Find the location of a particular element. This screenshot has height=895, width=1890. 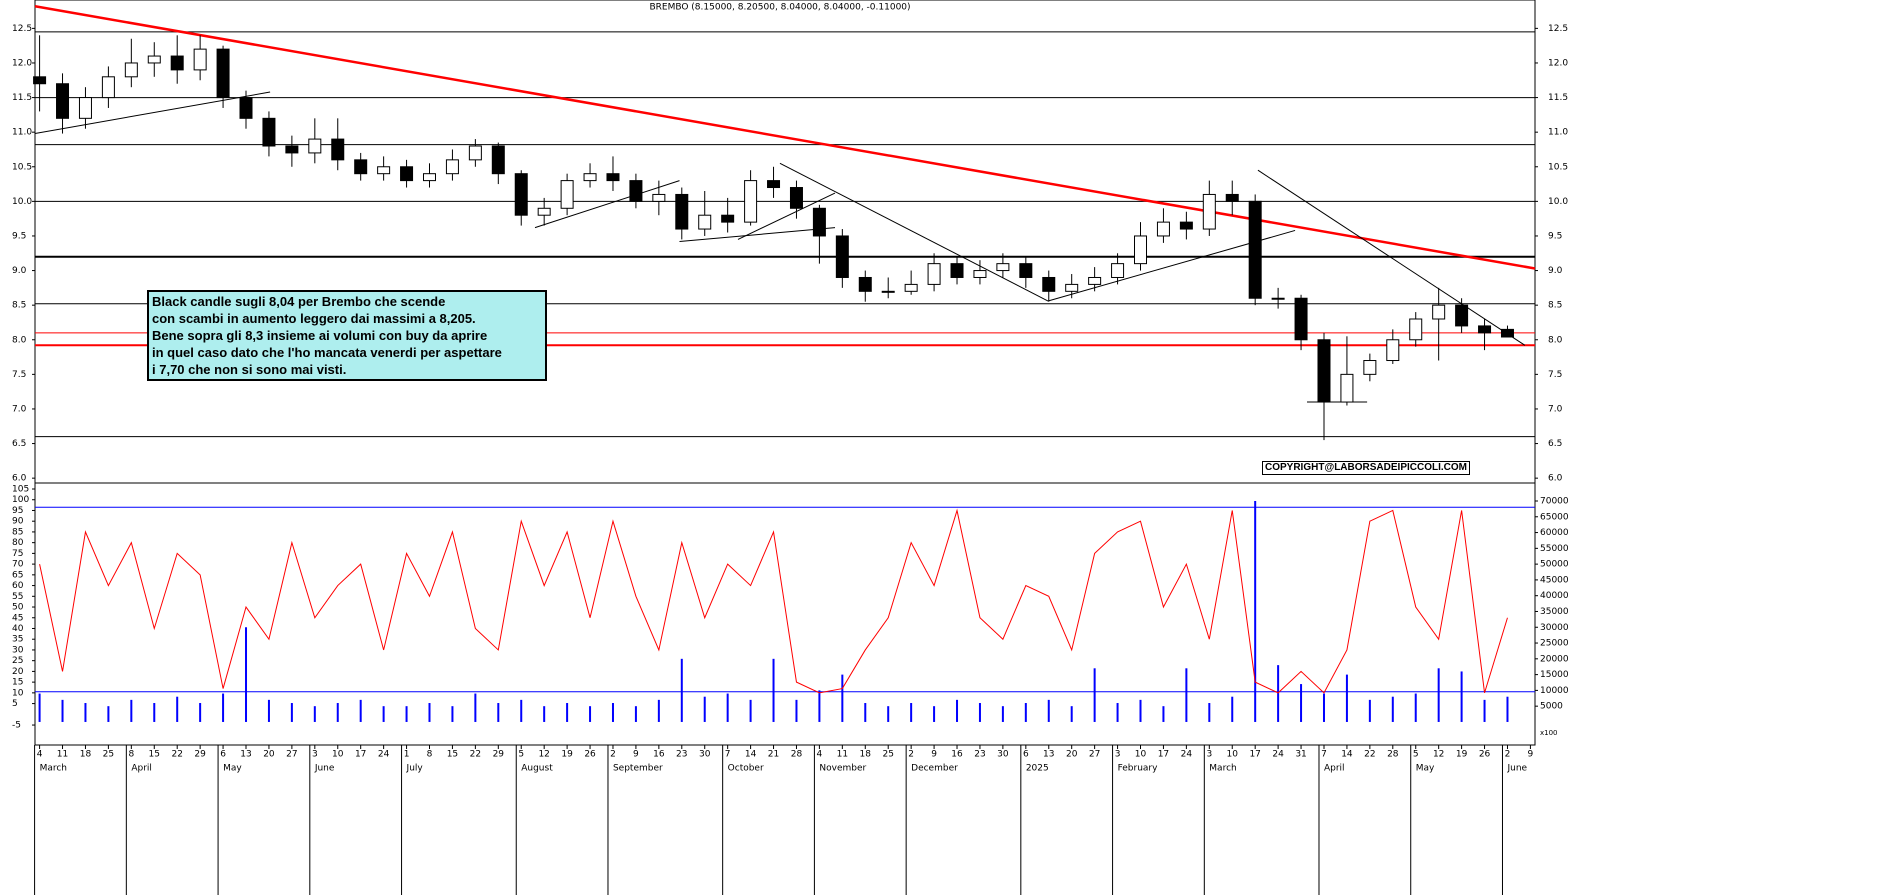

y-tick-label-right: 8.5 is located at coordinates (1555, 306).